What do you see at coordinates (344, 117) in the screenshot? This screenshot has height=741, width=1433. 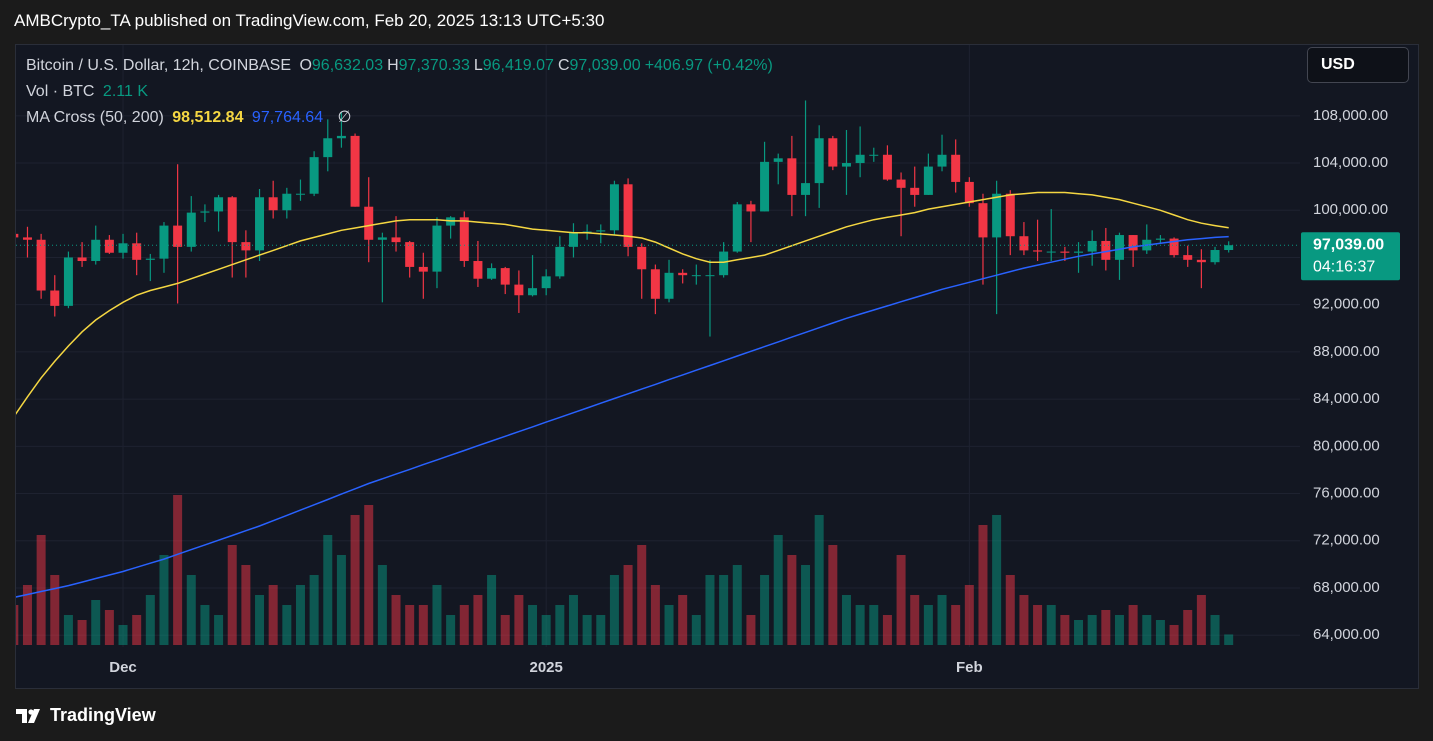 I see `ma-hidden-icon: ∅` at bounding box center [344, 117].